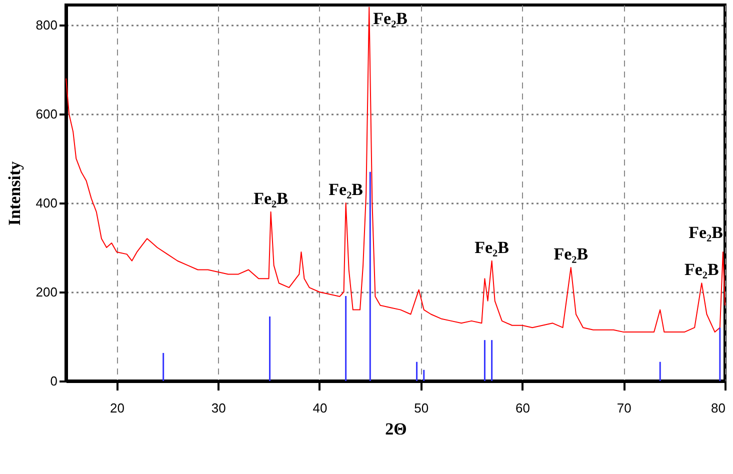 This screenshot has width=733, height=474. I want to click on y-axis-title: Intensity, so click(14, 193).